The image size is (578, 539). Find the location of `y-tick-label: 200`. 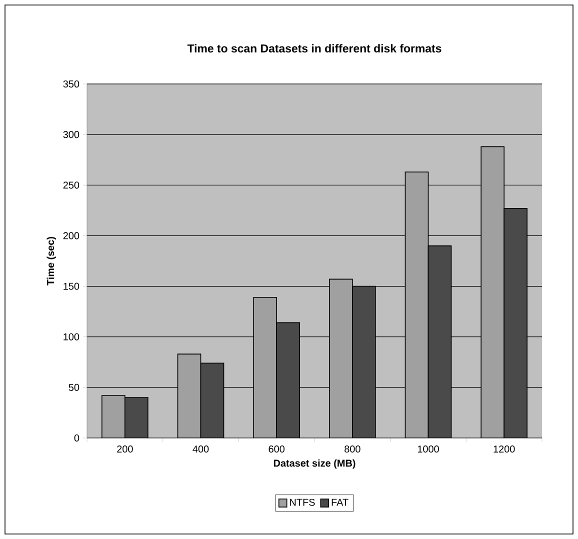

y-tick-label: 200 is located at coordinates (71, 236).